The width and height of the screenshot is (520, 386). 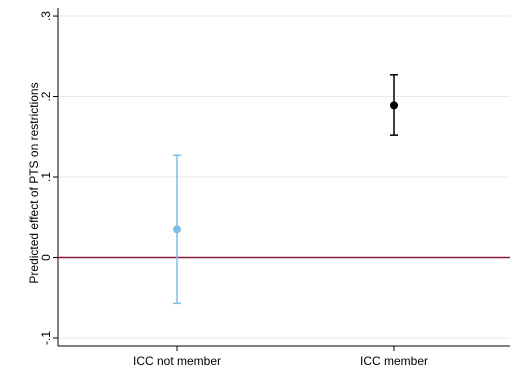 I want to click on y-tick-label: .2, so click(x=46, y=96).